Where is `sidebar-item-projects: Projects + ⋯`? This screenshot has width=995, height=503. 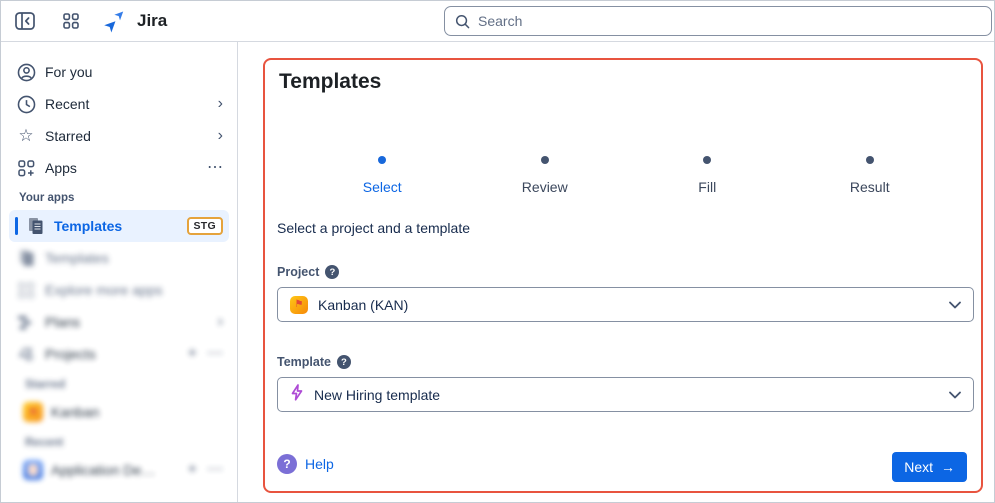 sidebar-item-projects: Projects + ⋯ is located at coordinates (119, 354).